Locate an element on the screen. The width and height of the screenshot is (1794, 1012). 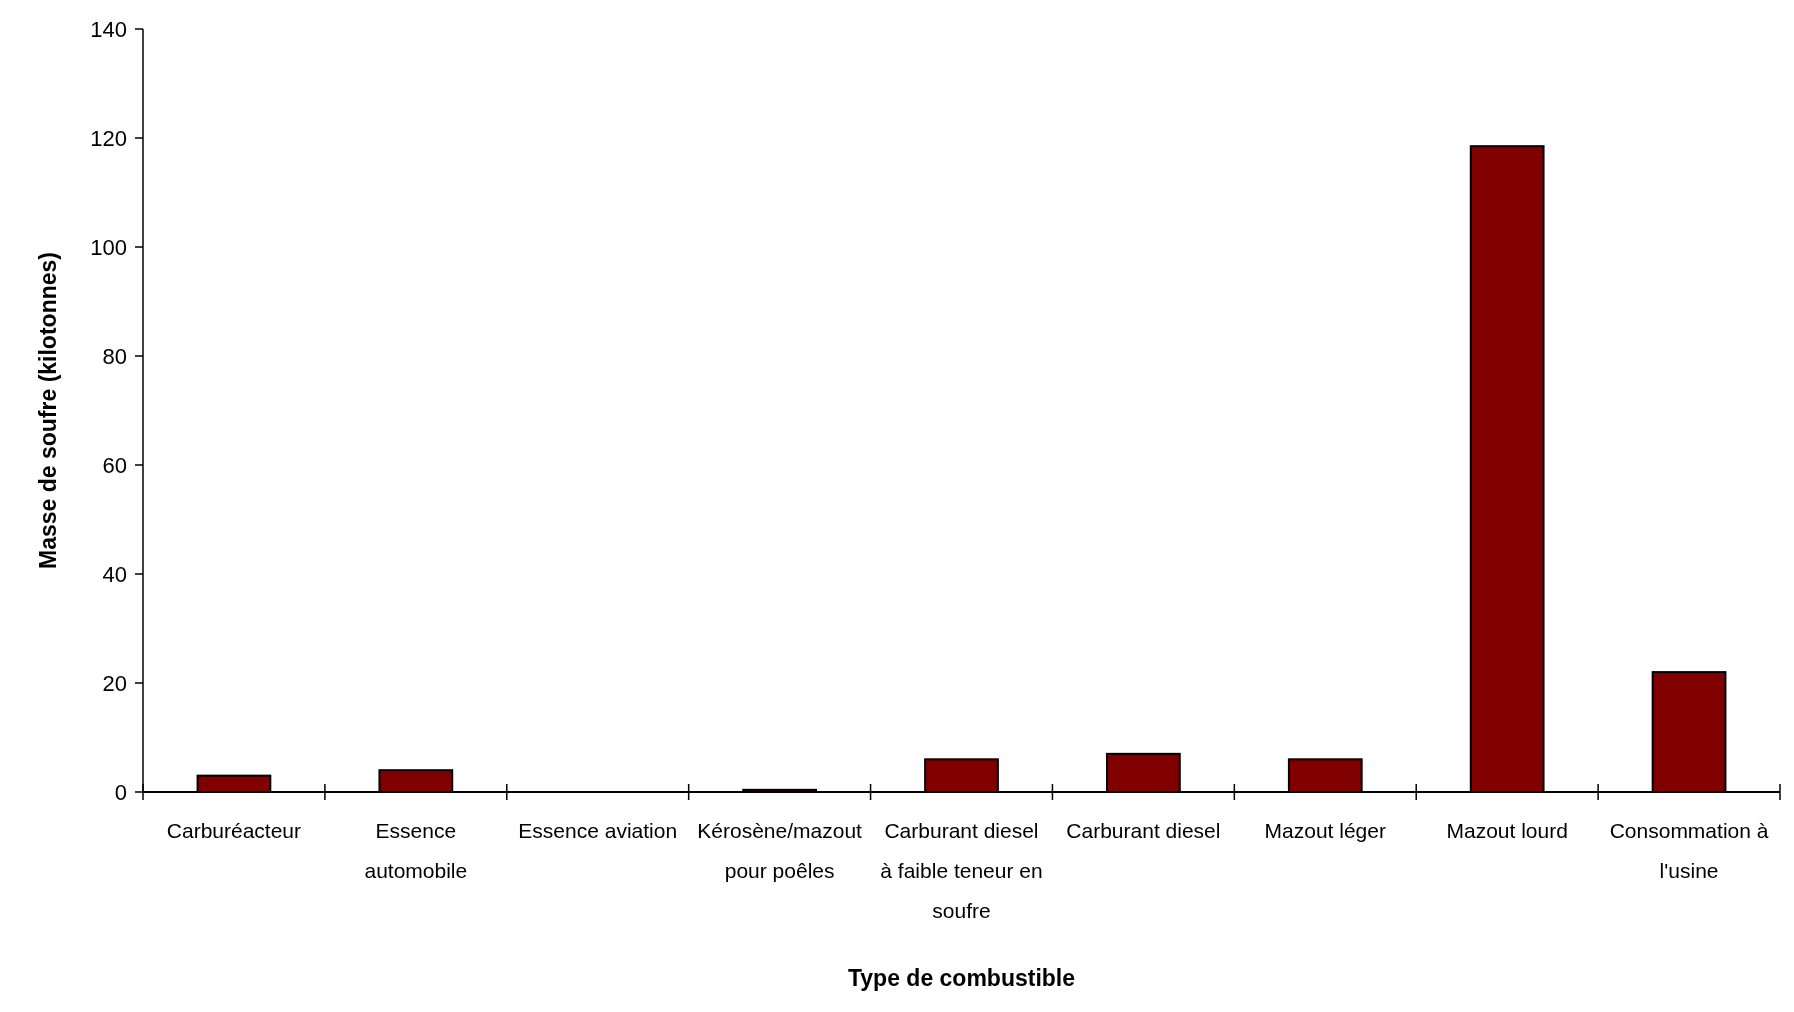
y-tick-label: 40 is located at coordinates (114, 574).